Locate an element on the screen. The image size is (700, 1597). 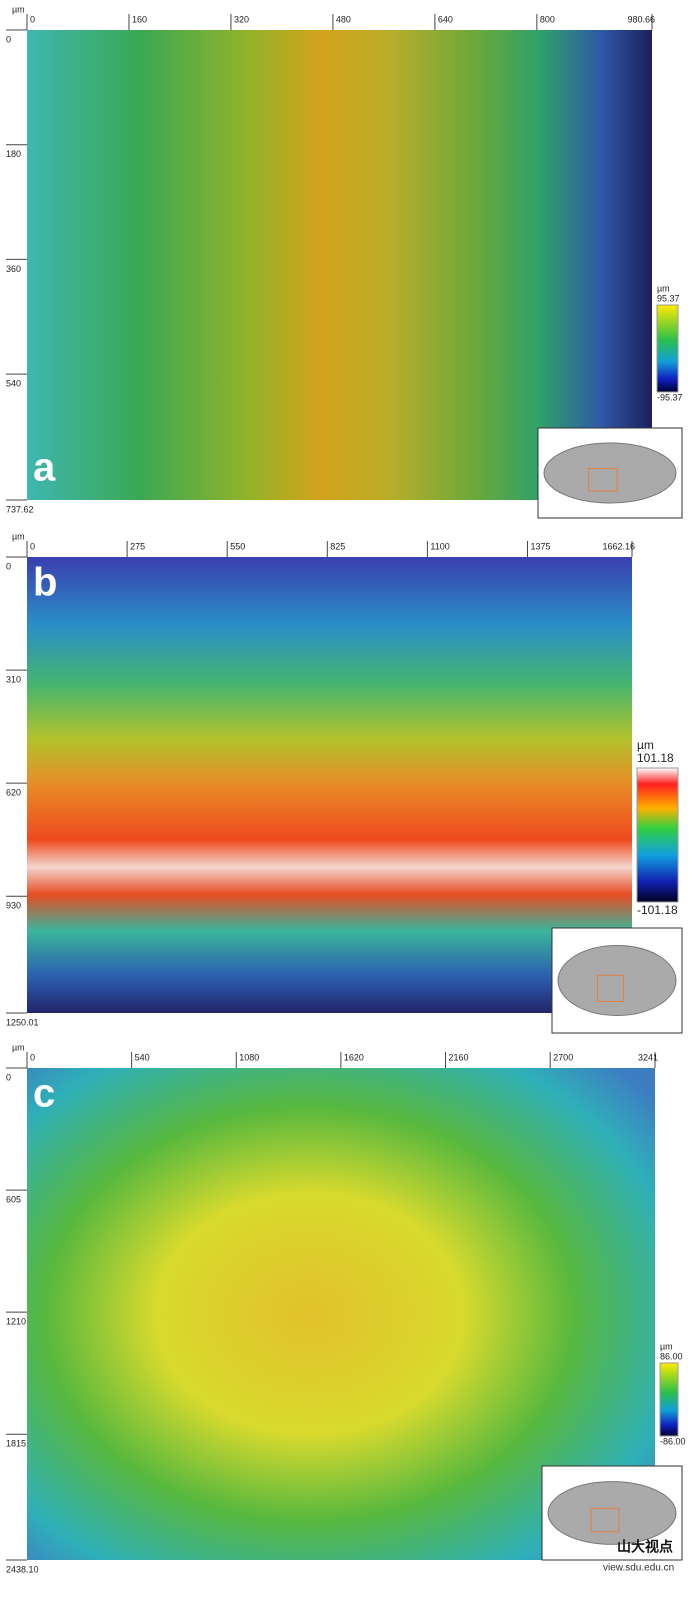
panel-label: b is located at coordinates (45, 583).